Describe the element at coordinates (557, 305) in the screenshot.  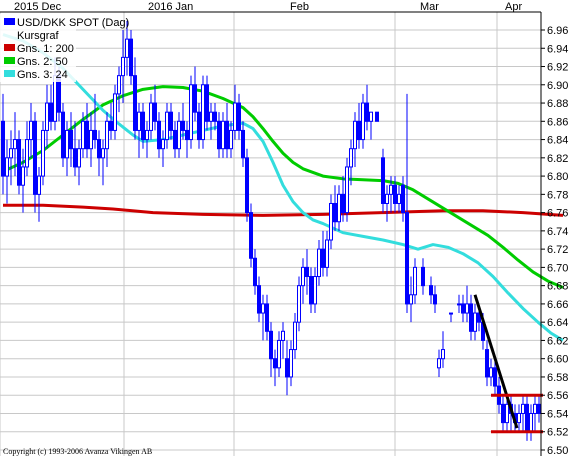
I see `y-tick-label: 6.66` at that location.